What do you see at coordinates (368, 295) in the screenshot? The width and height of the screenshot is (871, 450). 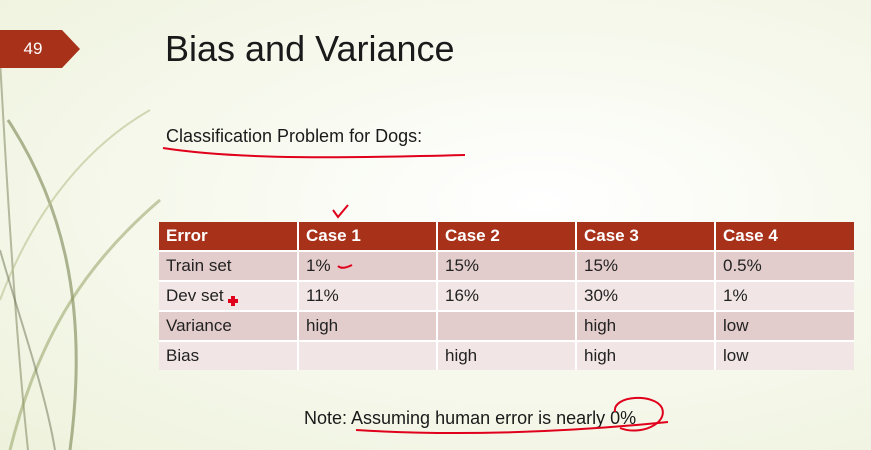 I see `table-cell: 11%` at bounding box center [368, 295].